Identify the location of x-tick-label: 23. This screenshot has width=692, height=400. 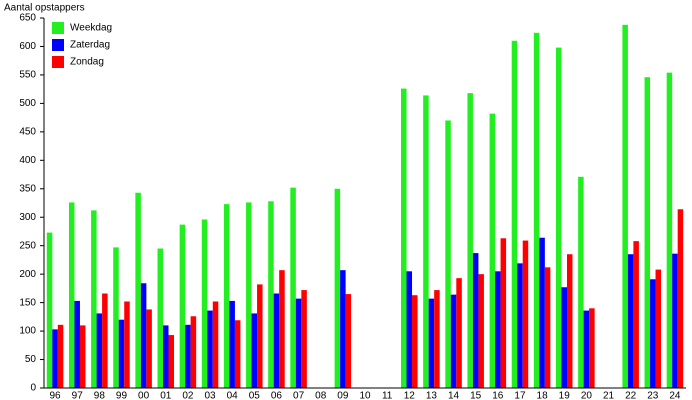
(653, 395).